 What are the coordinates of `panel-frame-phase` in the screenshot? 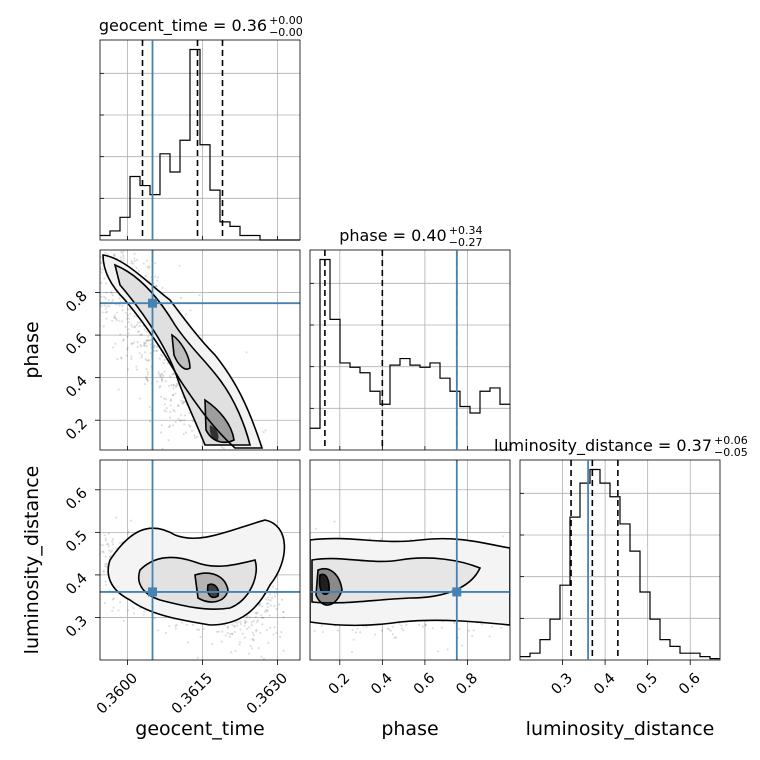 It's located at (410, 350).